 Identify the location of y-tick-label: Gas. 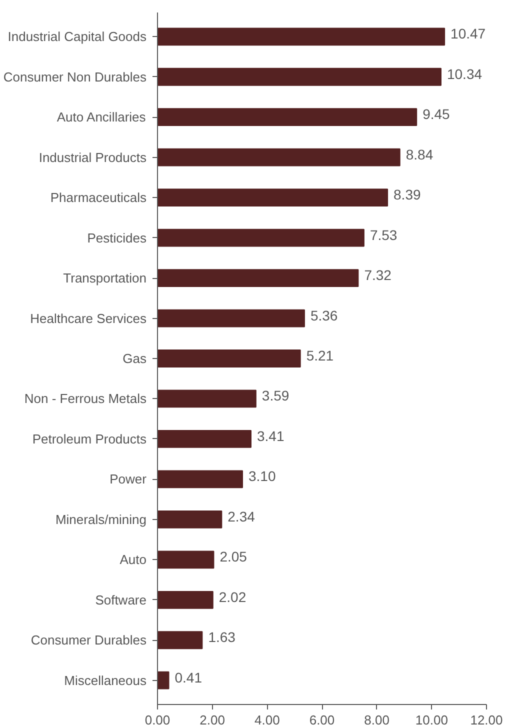
(134, 358).